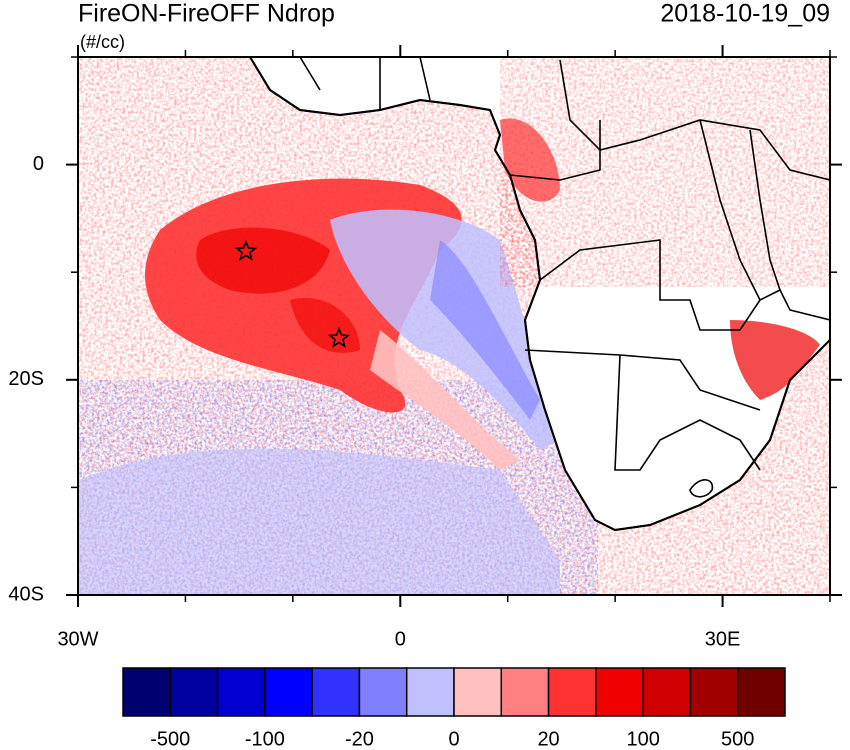 Image resolution: width=850 pixels, height=750 pixels. What do you see at coordinates (359, 739) in the screenshot?
I see `colorbar-label: -20` at bounding box center [359, 739].